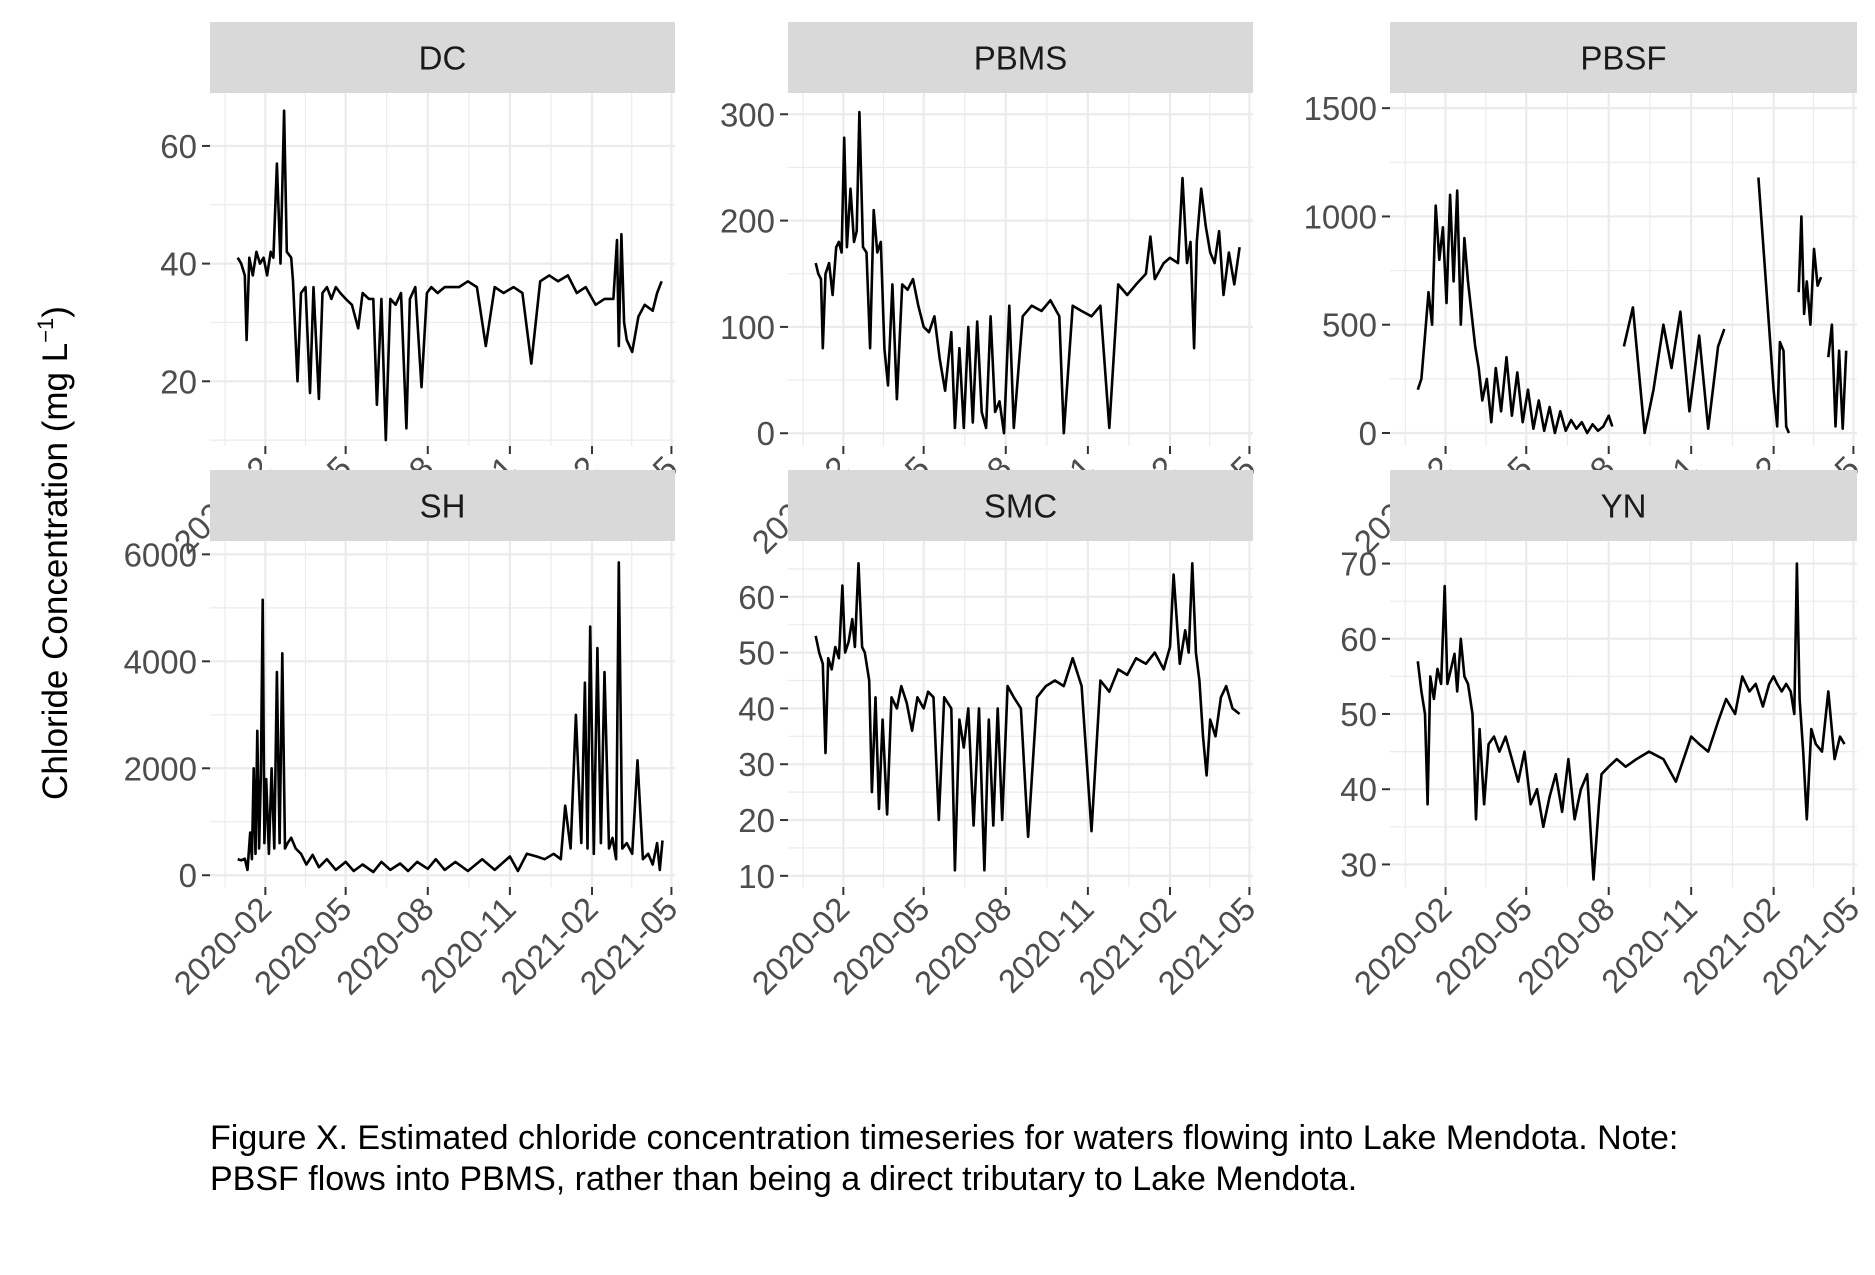 The height and width of the screenshot is (1275, 1875). Describe the element at coordinates (160, 554) in the screenshot. I see `y-tick-label: 6000` at that location.